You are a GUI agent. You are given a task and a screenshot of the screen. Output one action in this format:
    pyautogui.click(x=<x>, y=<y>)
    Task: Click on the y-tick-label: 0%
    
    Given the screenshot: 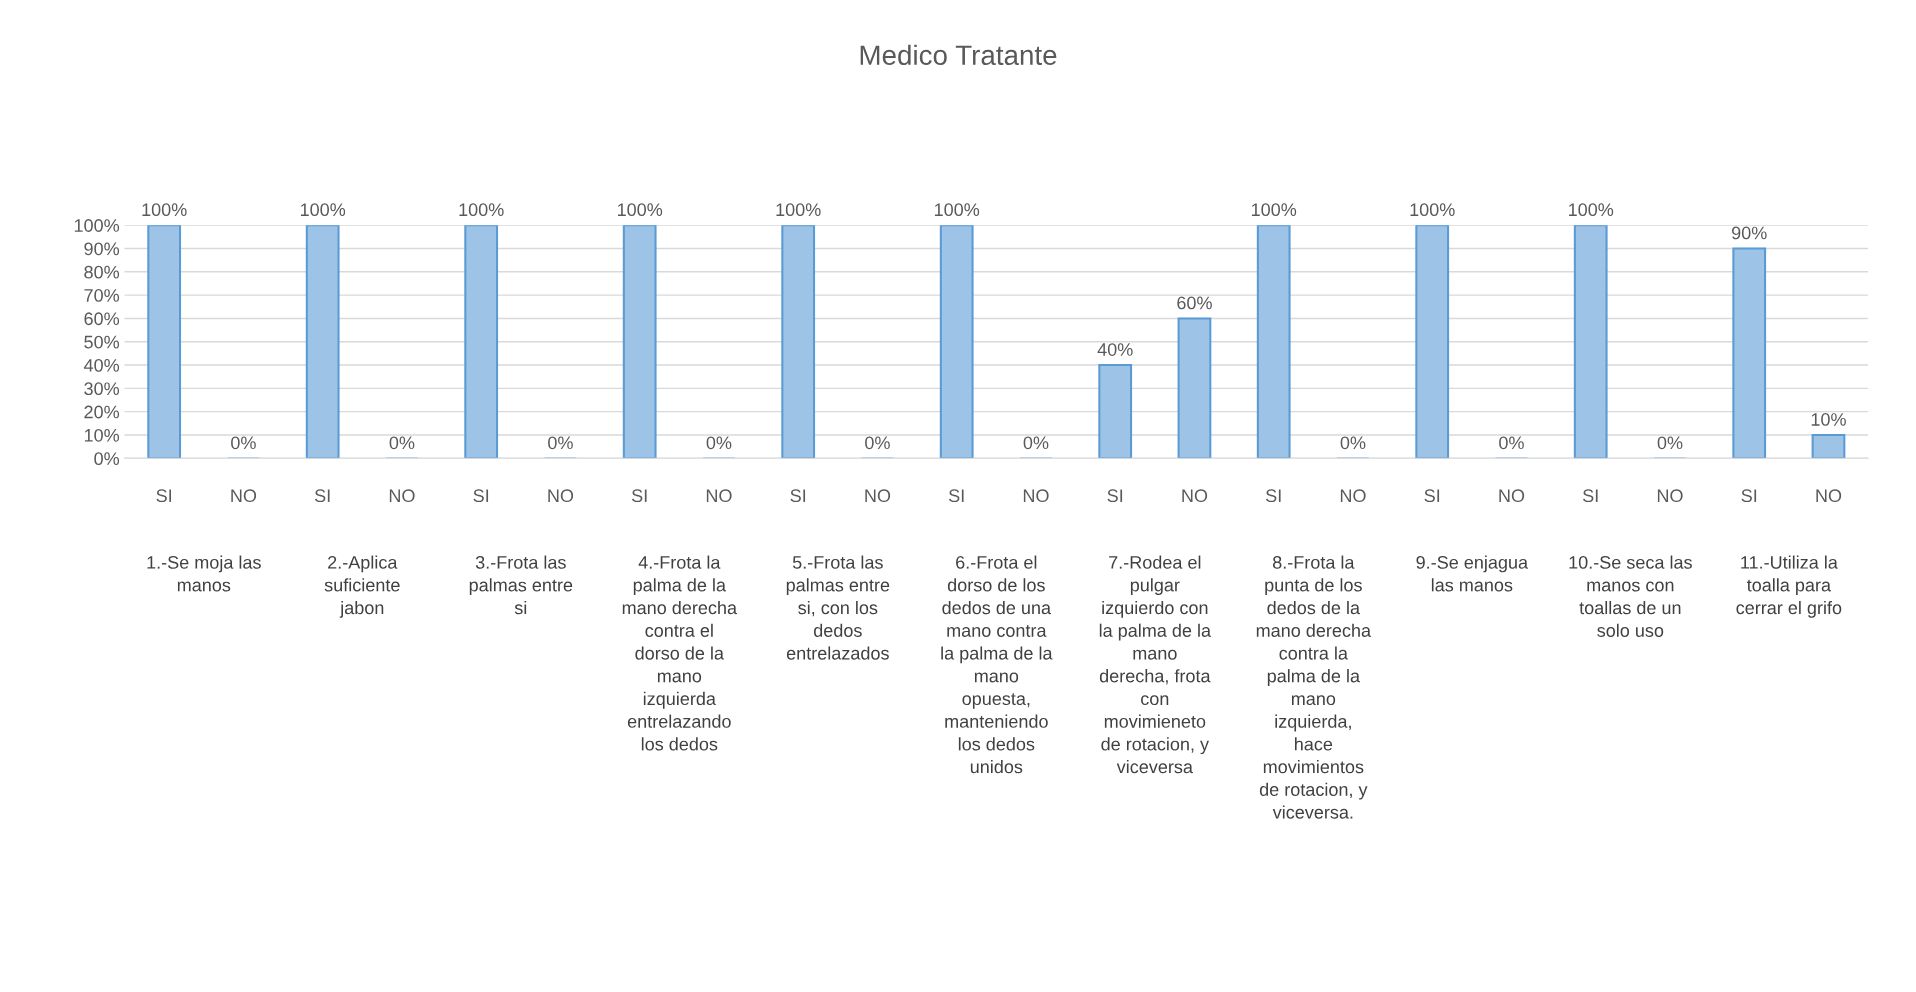 What is the action you would take?
    pyautogui.click(x=107, y=459)
    